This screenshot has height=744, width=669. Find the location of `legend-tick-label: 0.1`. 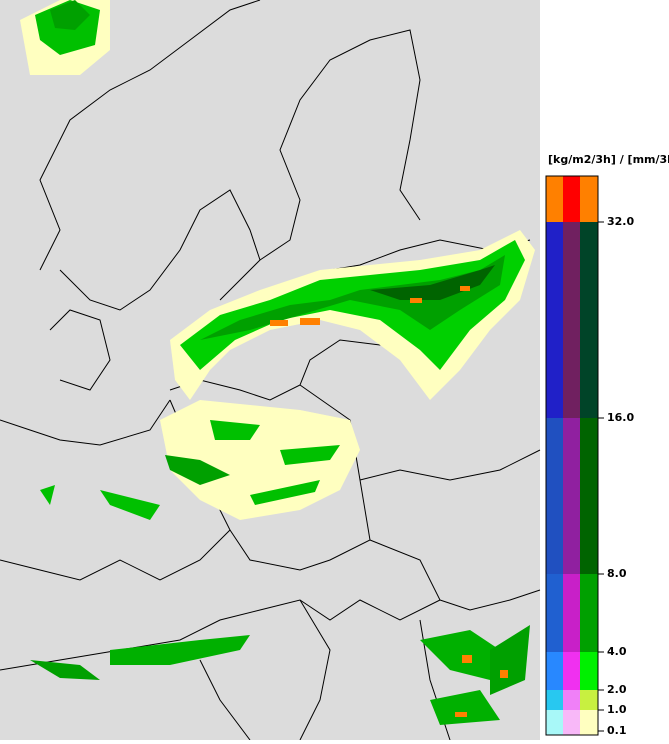

legend-tick-label: 0.1 is located at coordinates (617, 730).